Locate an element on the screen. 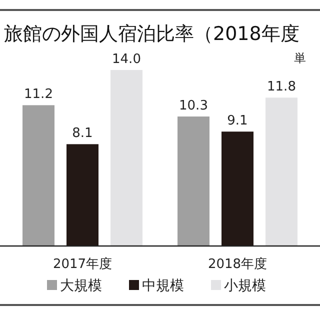  x-tick-label: 2017年度 is located at coordinates (82, 264).